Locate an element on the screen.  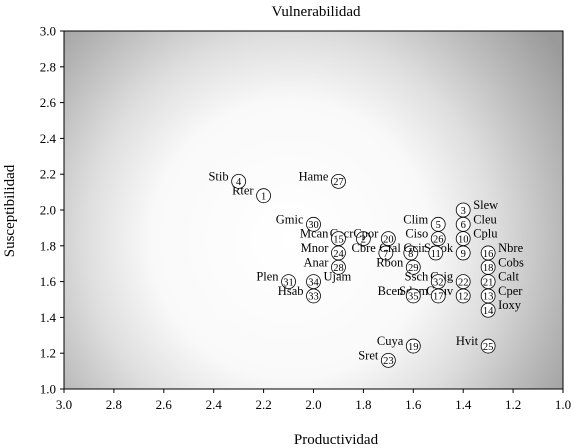
point-name-label: Cpor is located at coordinates (366, 234).